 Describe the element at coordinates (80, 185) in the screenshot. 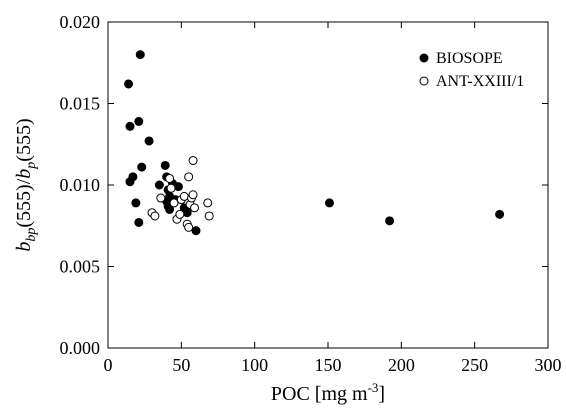

I see `y-tick-label: 0.010` at that location.